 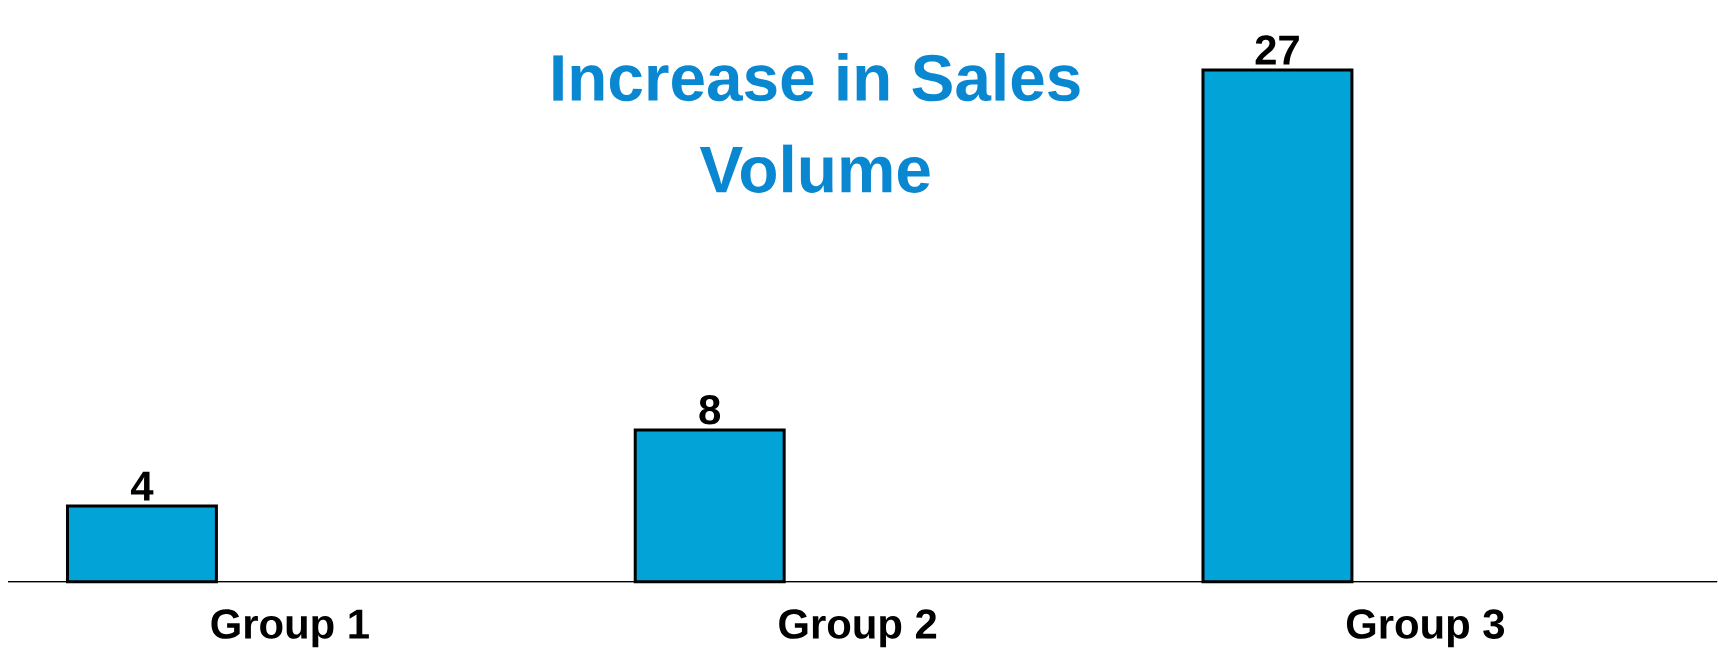 What do you see at coordinates (290, 628) in the screenshot?
I see `x-tick-label: Group 1` at bounding box center [290, 628].